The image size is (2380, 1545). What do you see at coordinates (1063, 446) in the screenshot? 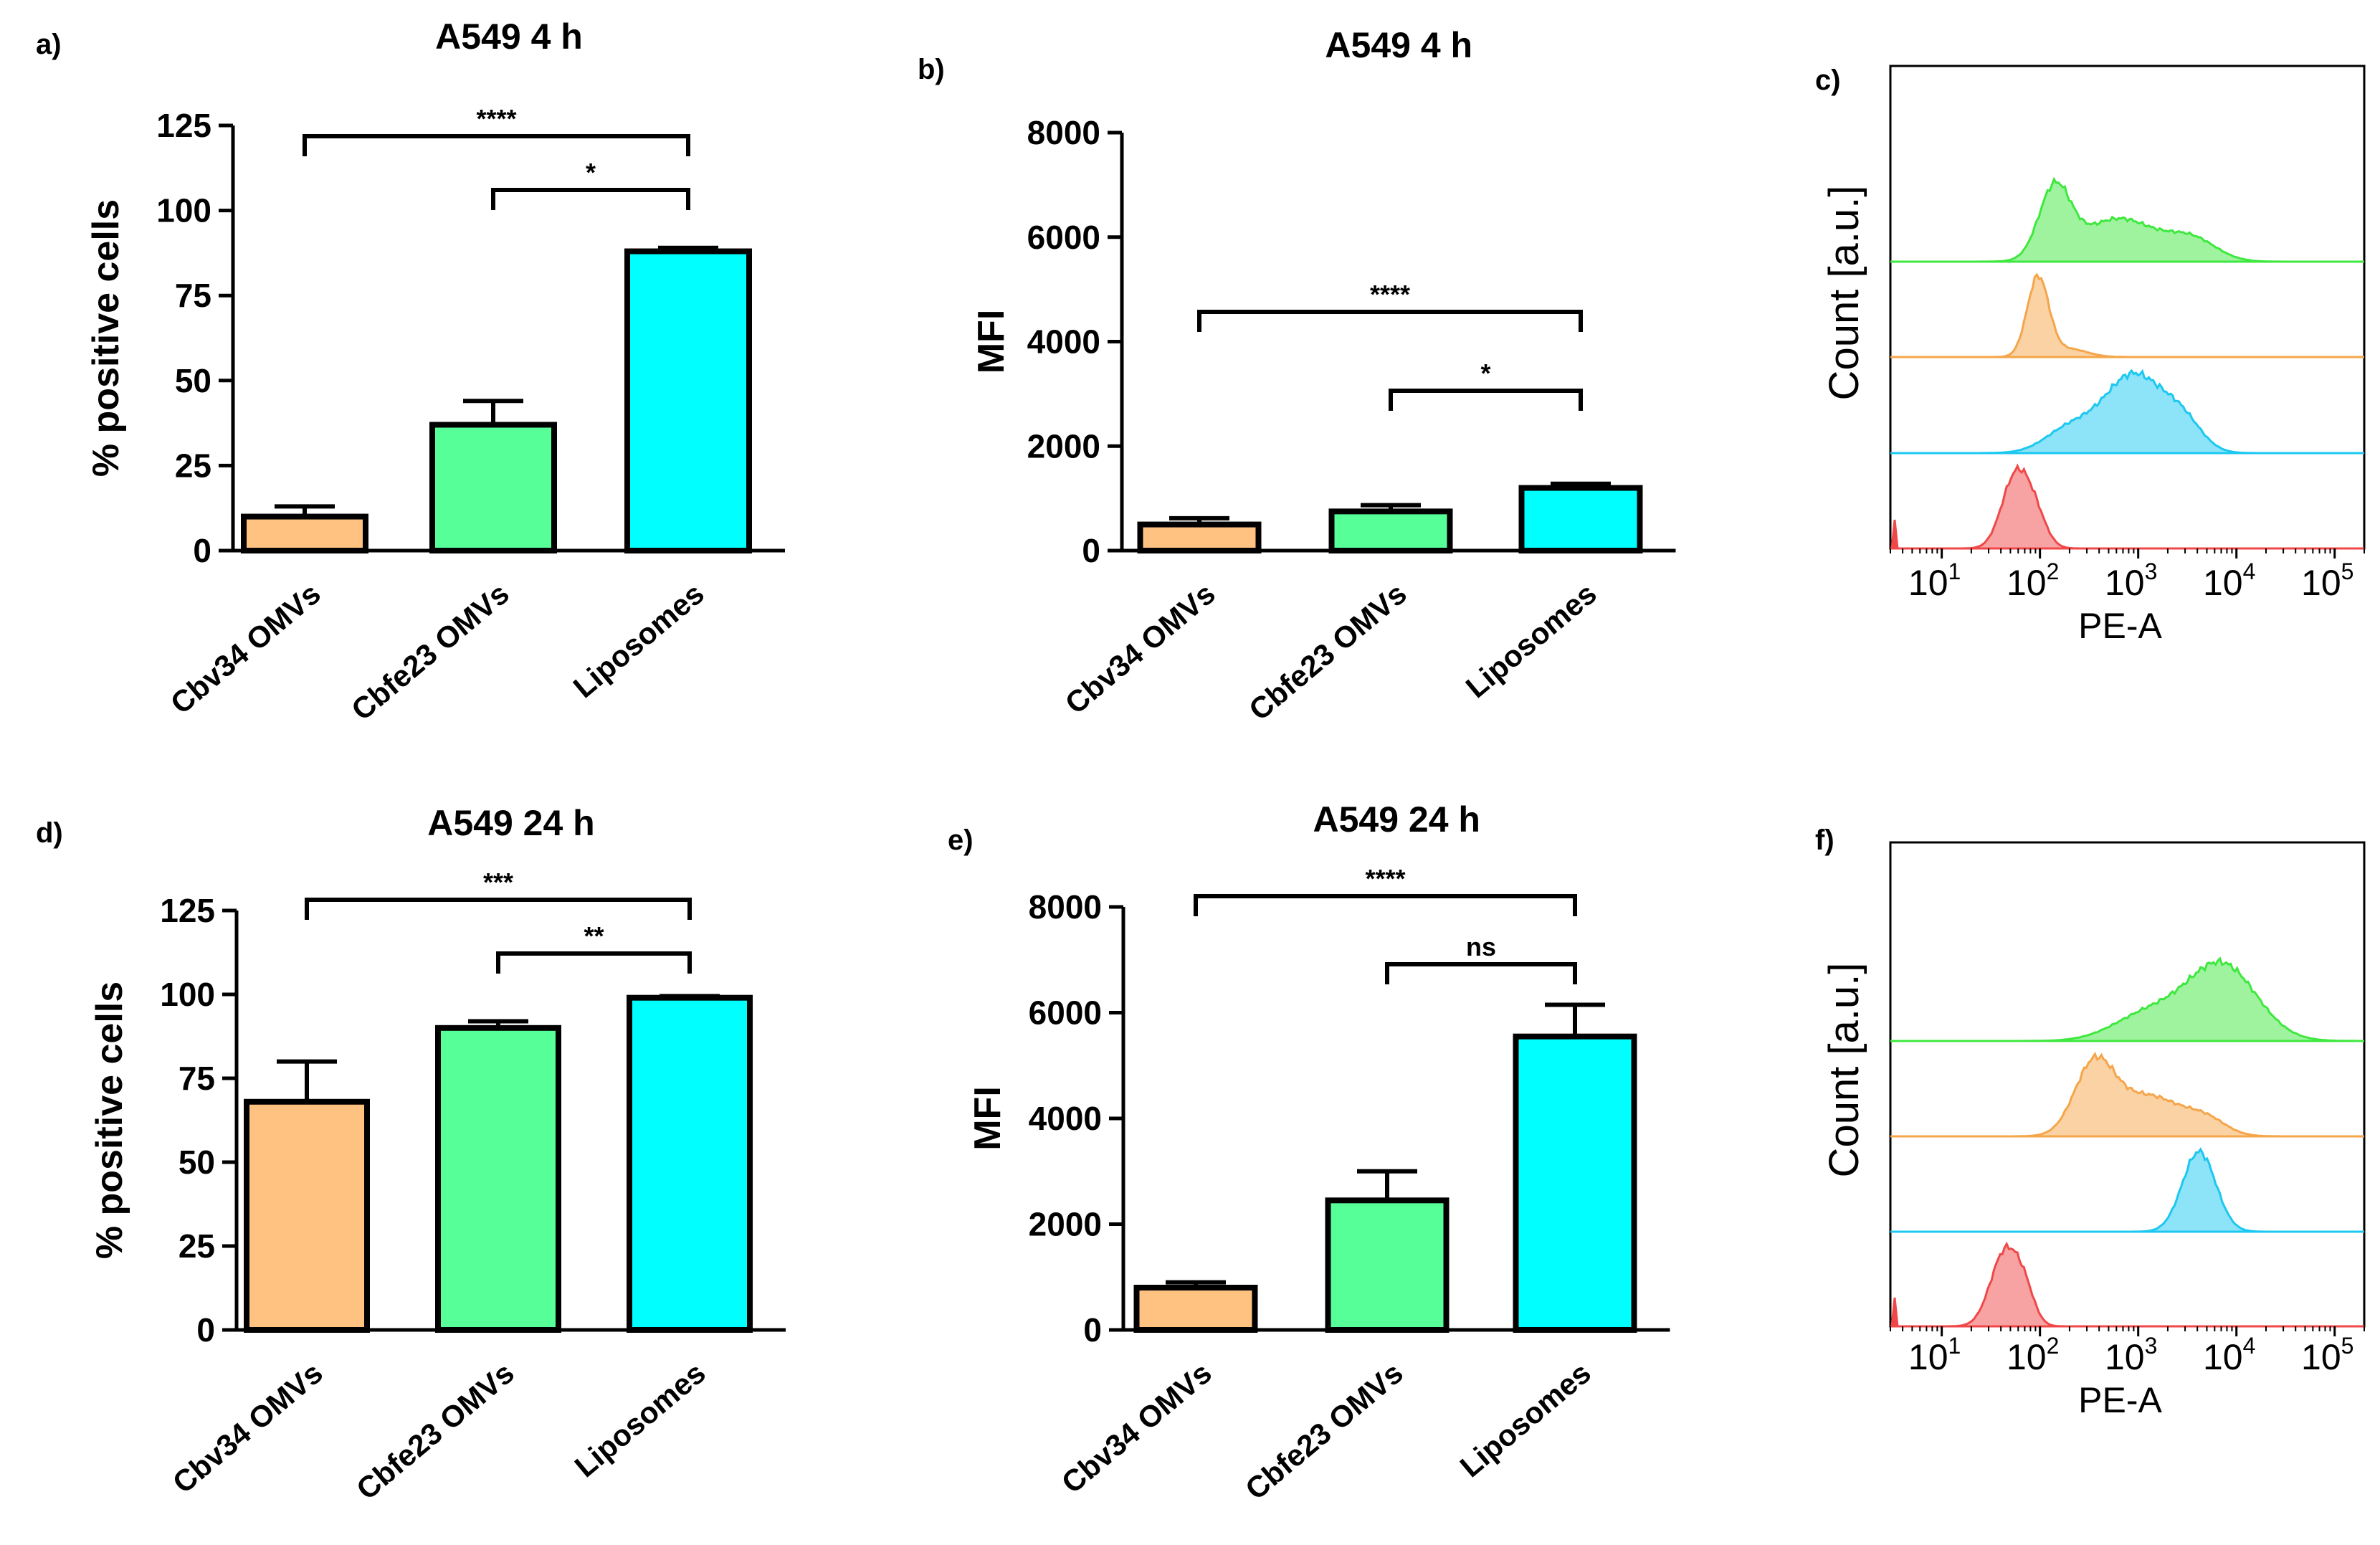
I see `y-tick-label: 2000` at bounding box center [1063, 446].